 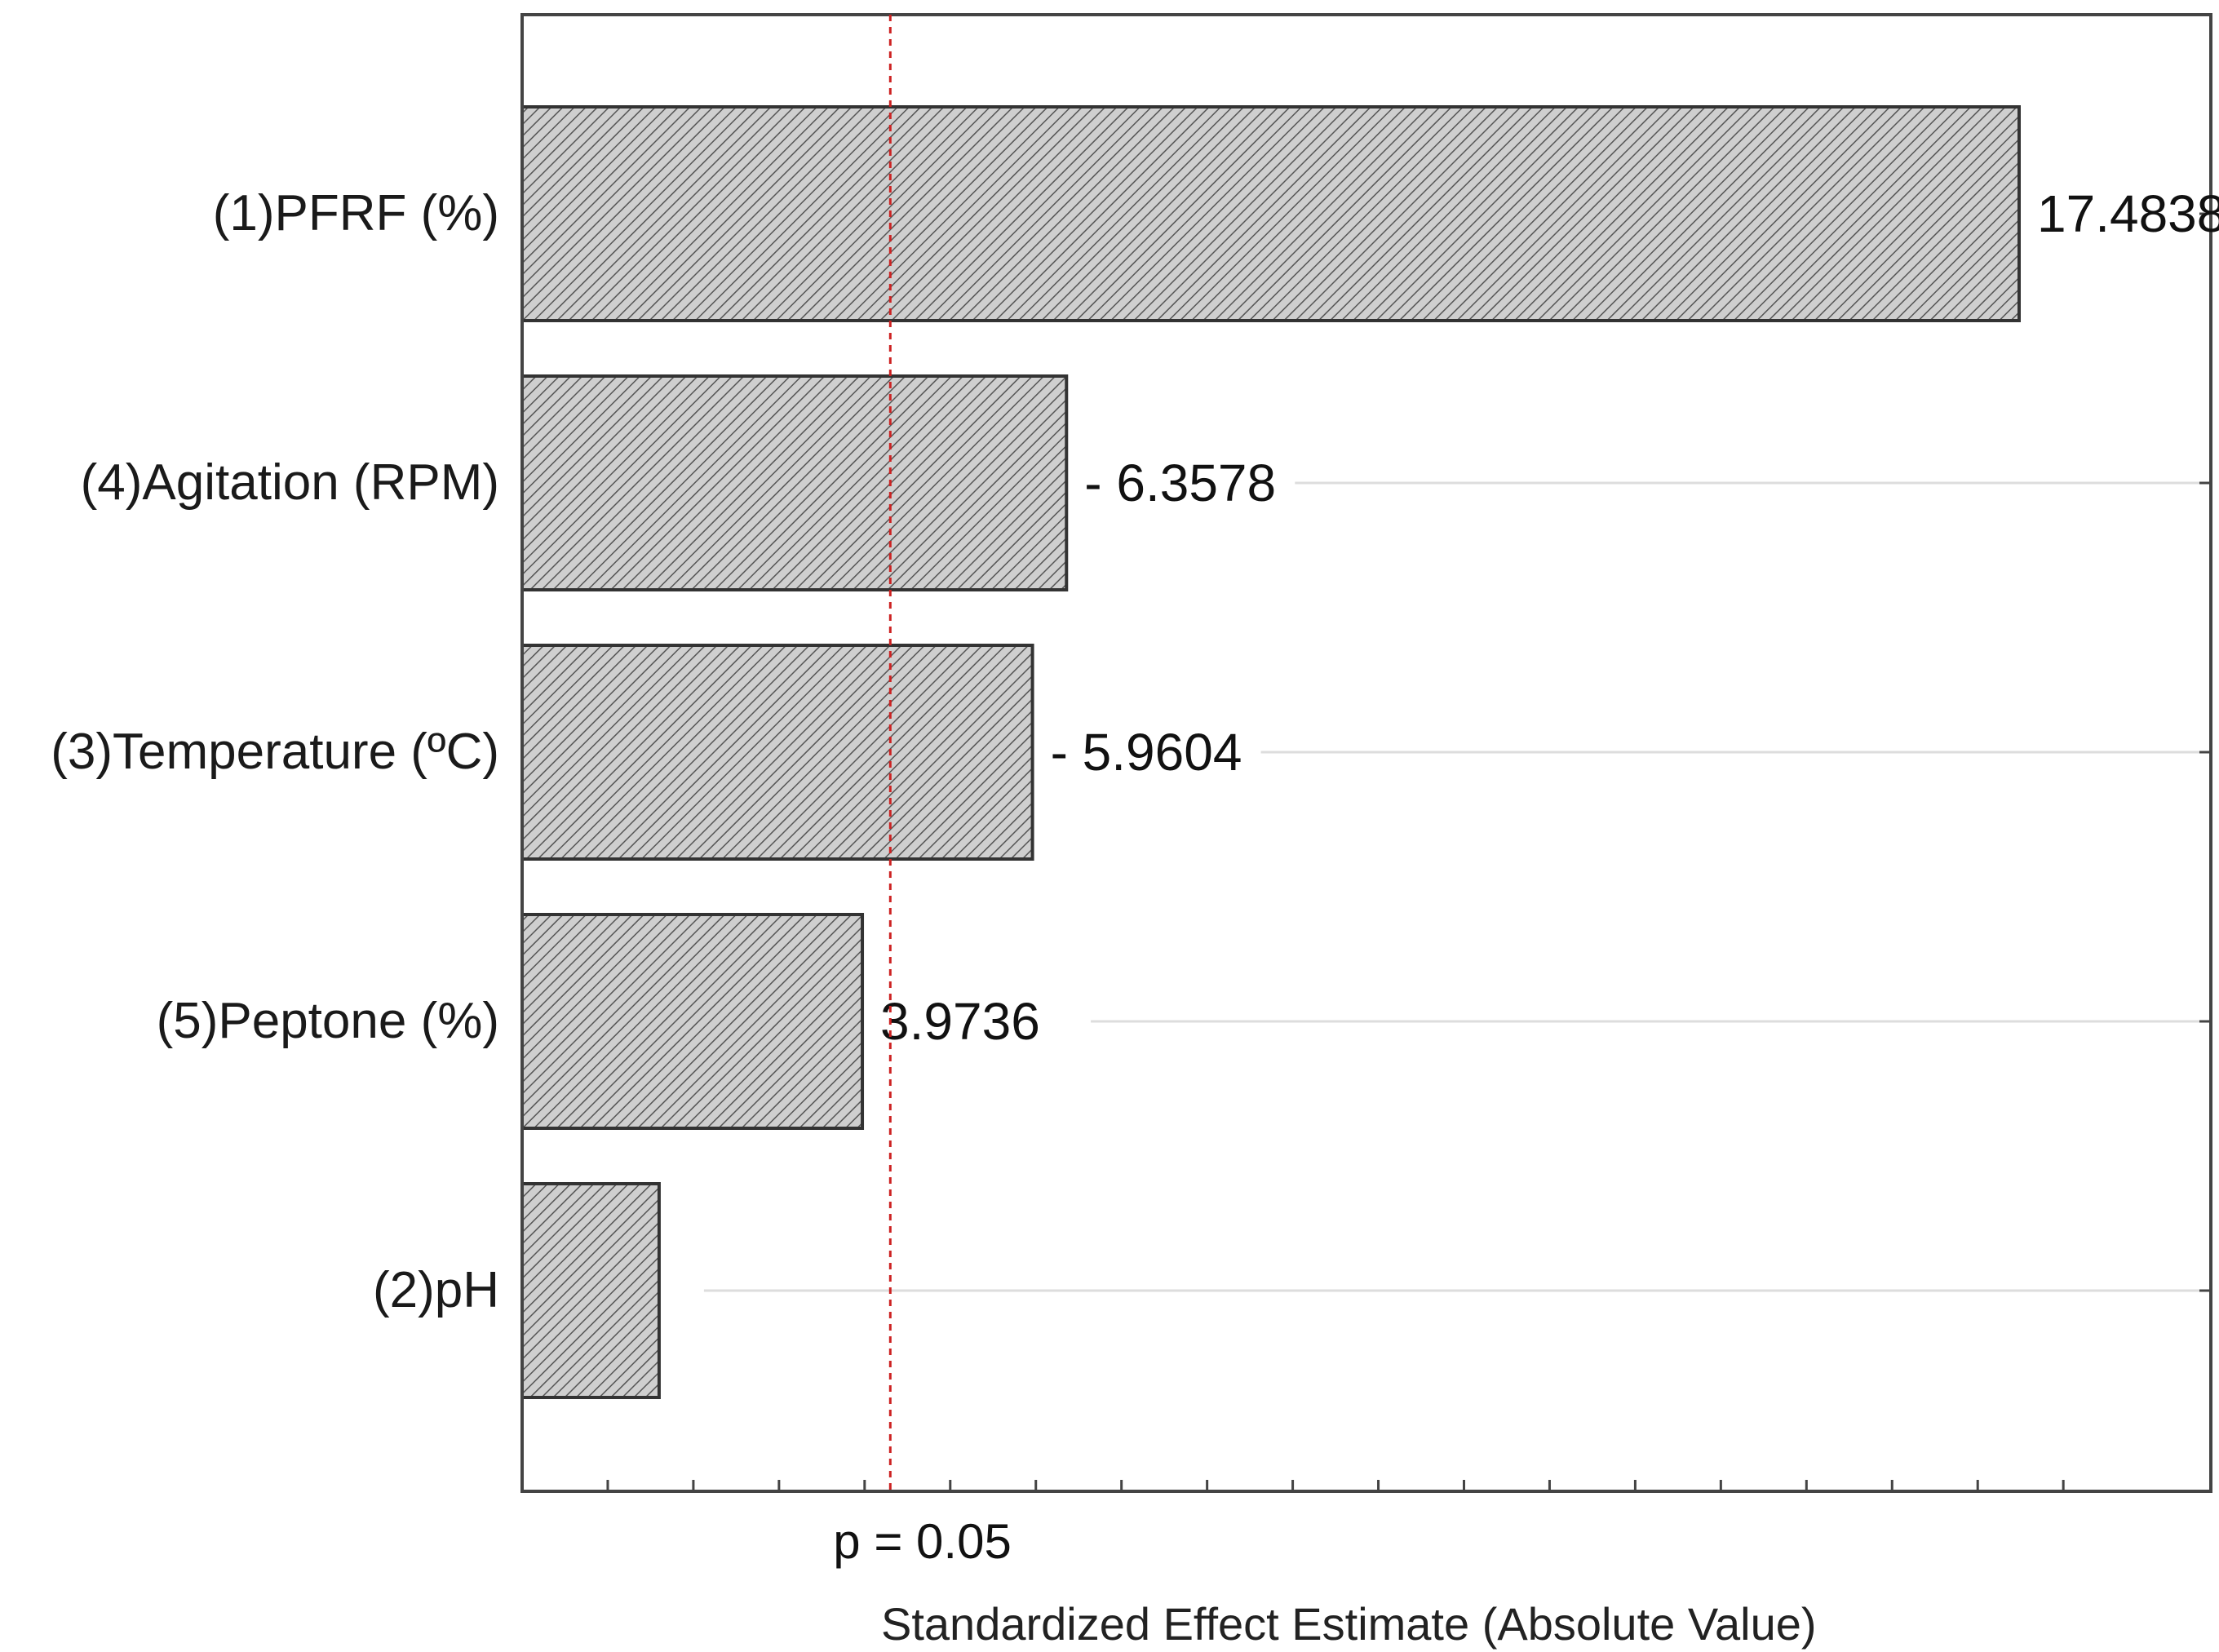 I want to click on reference-line-label: p = 0.05, so click(x=922, y=1541).